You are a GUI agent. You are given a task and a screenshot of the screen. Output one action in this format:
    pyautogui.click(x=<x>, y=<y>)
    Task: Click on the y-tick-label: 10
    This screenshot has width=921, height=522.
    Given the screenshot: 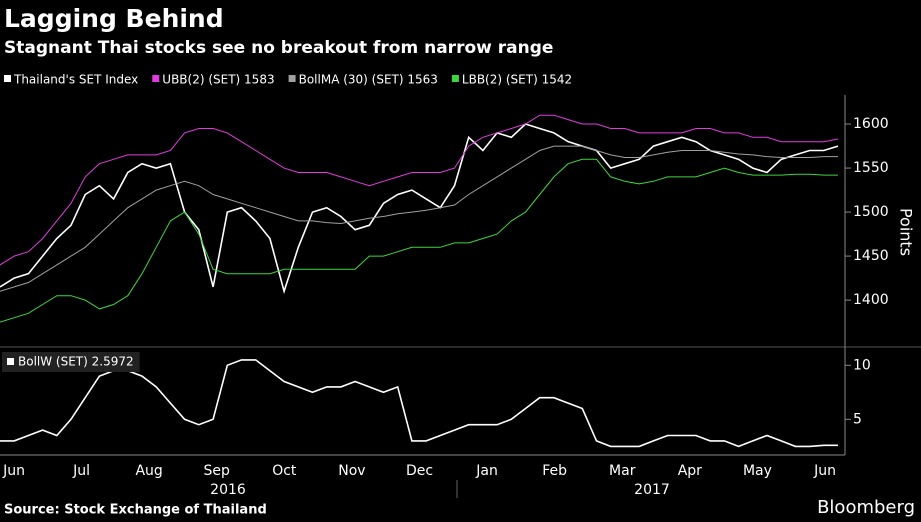 What is the action you would take?
    pyautogui.click(x=862, y=365)
    